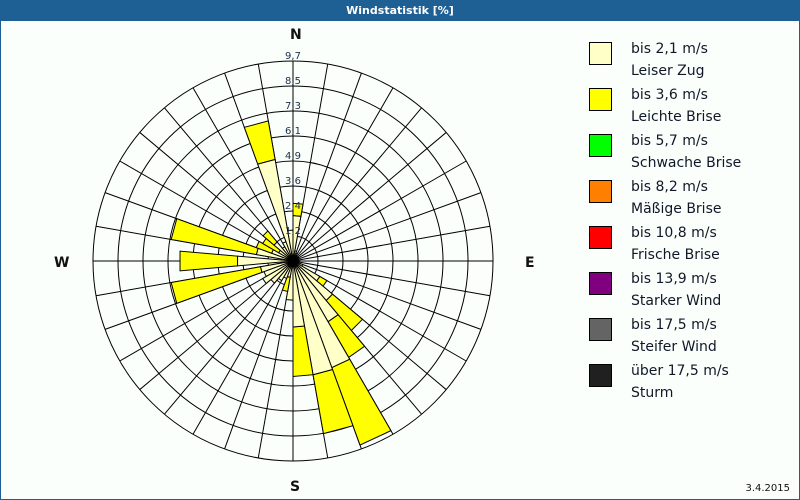 This screenshot has width=800, height=500. I want to click on legend-range: bis 17,5 m/s, so click(674, 325).